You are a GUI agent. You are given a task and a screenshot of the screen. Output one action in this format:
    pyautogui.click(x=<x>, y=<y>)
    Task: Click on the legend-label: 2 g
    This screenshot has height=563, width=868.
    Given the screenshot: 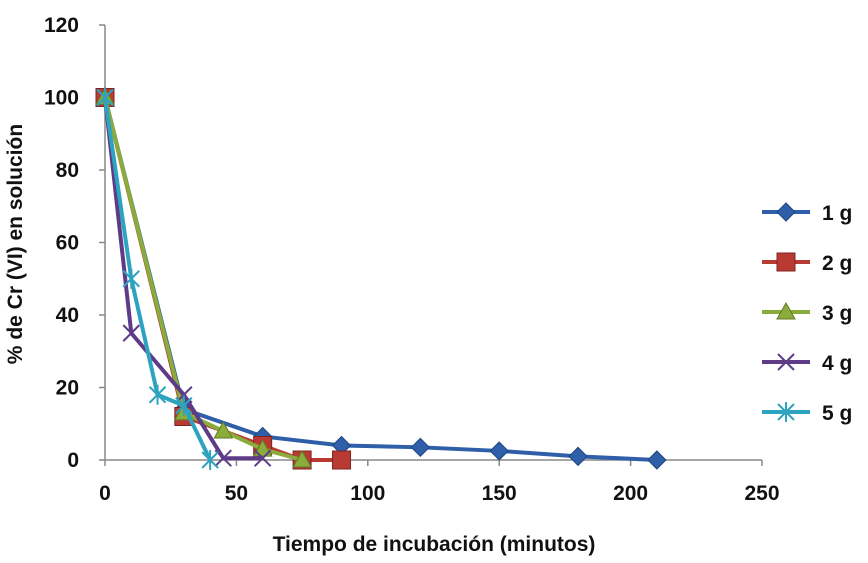 What is the action you would take?
    pyautogui.click(x=837, y=263)
    